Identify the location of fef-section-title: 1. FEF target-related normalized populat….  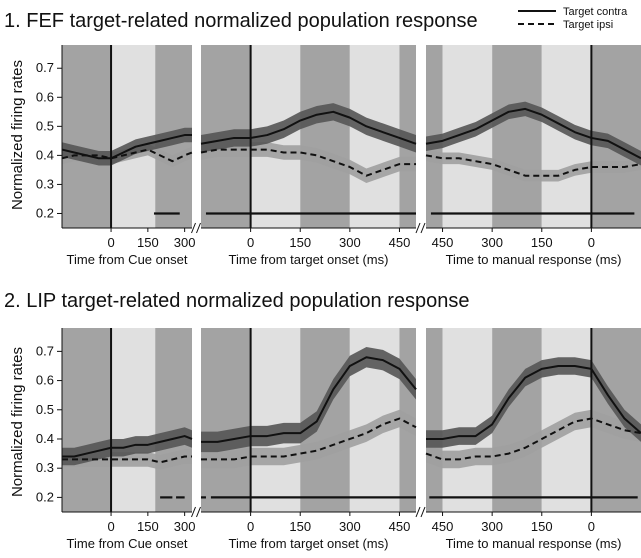
(241, 21).